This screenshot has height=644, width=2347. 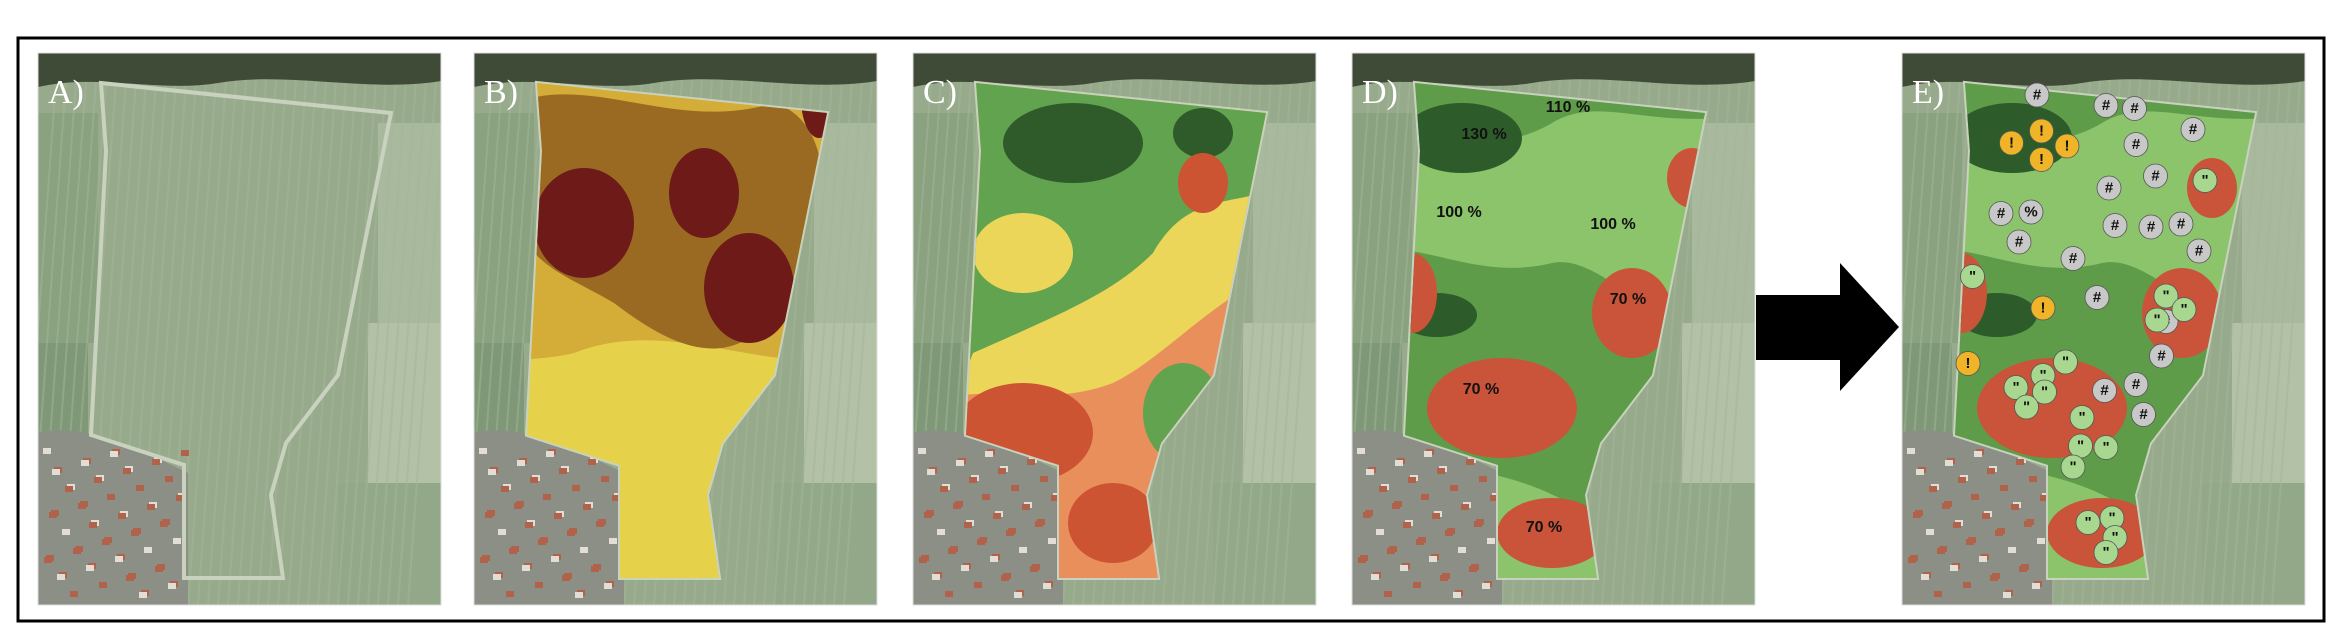 I want to click on panel-border, so click(x=1114, y=329).